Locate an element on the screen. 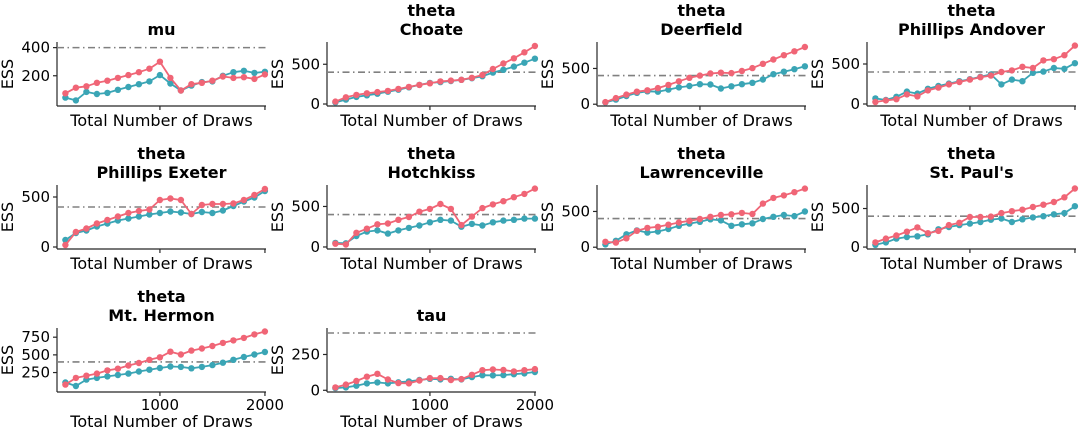 Image resolution: width=1080 pixels, height=430 pixels. facet-title-line: theta is located at coordinates (701, 153).